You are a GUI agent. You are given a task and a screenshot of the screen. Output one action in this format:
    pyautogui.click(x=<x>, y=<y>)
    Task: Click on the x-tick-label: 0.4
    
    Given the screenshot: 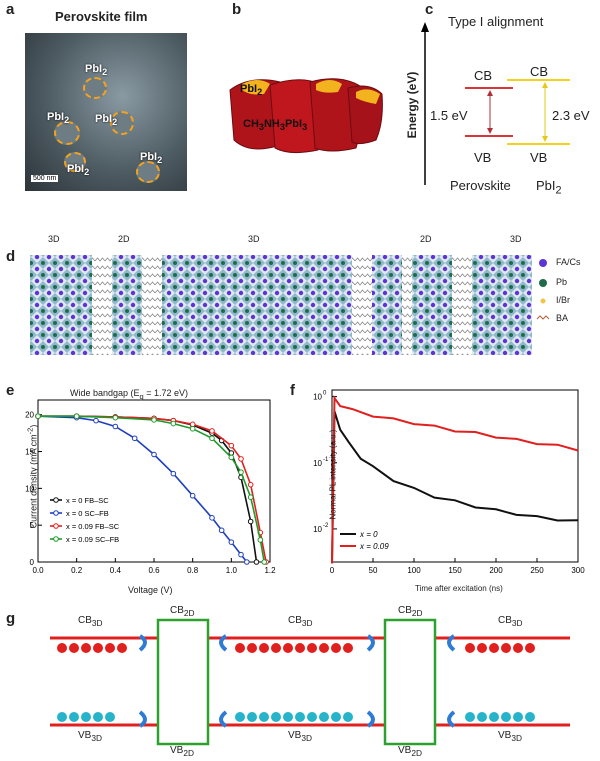 What is the action you would take?
    pyautogui.click(x=116, y=570)
    